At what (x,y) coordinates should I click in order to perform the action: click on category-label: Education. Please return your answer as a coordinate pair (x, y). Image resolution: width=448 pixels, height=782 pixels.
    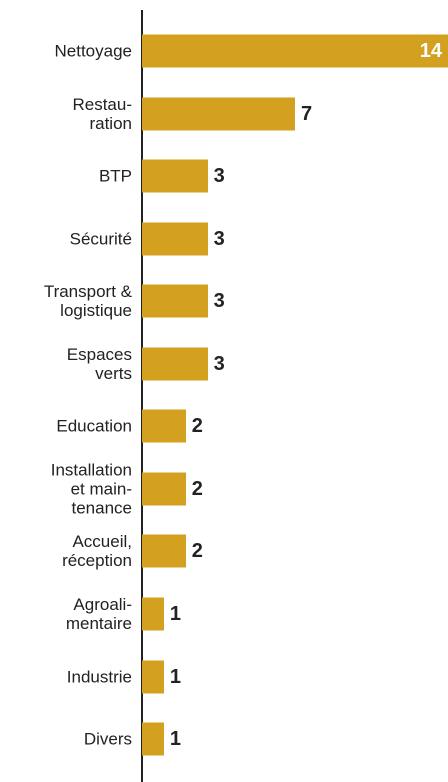
    Looking at the image, I should click on (94, 426).